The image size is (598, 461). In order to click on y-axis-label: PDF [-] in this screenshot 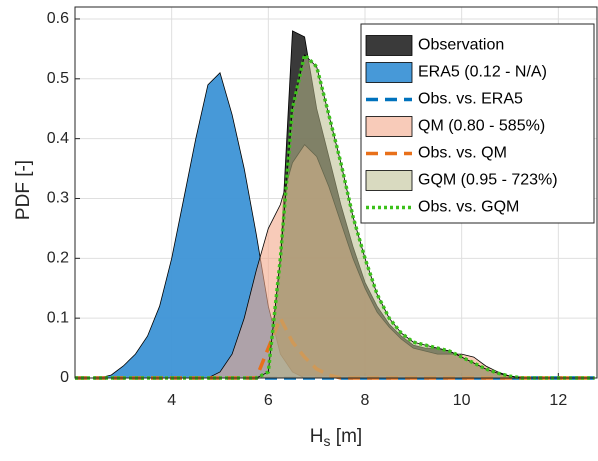, I will do `click(23, 190)`.